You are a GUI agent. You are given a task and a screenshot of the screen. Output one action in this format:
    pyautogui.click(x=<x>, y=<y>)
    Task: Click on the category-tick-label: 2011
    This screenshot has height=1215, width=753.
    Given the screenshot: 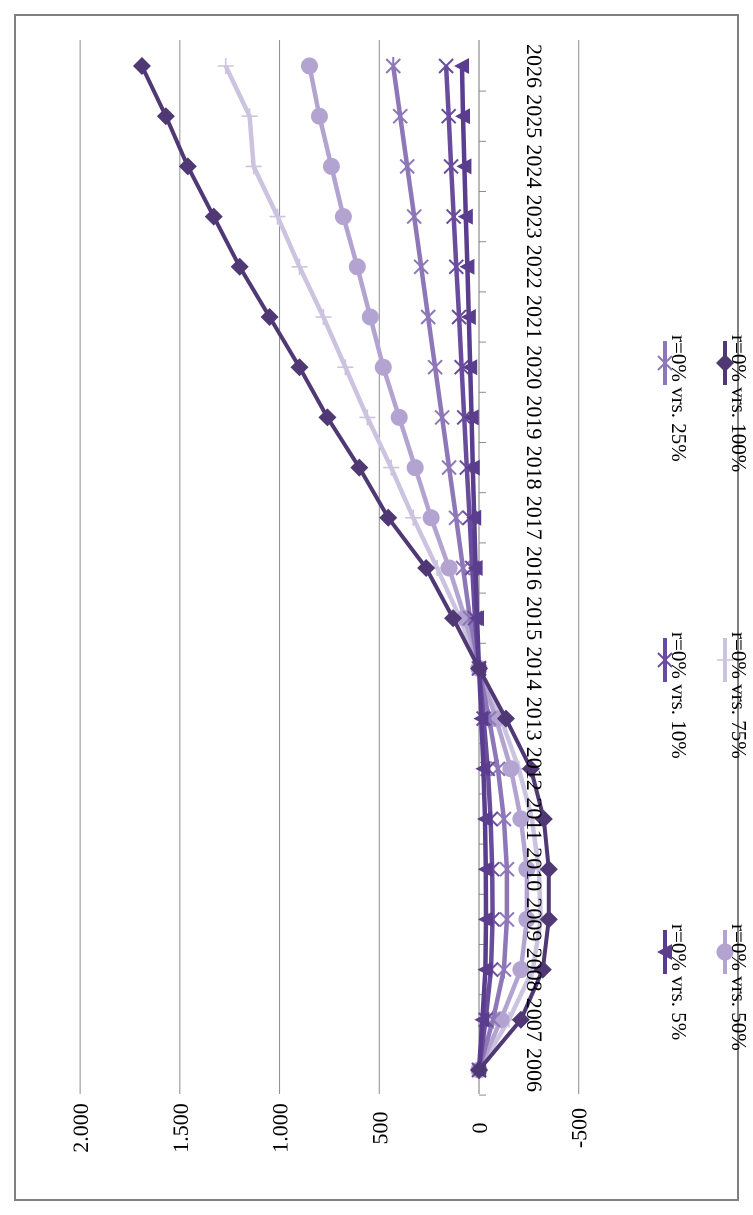 What is the action you would take?
    pyautogui.click(x=534, y=818)
    